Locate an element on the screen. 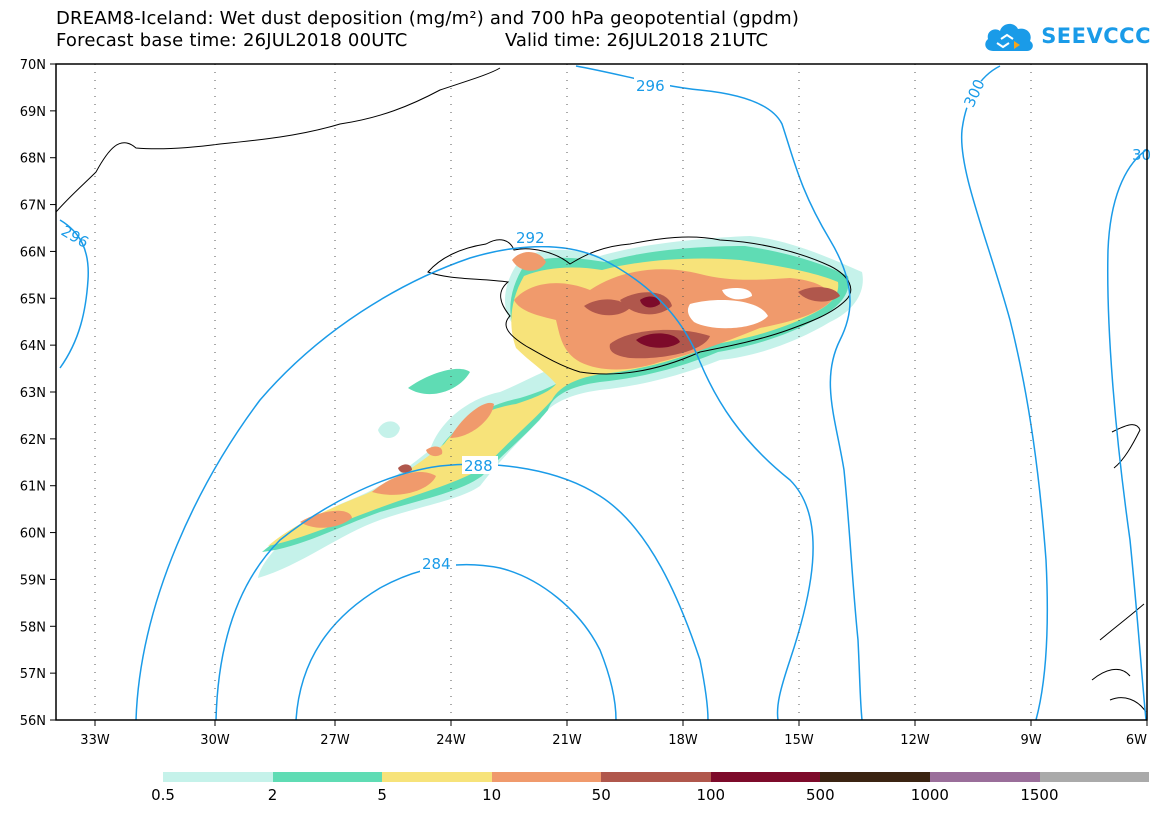  longitude-axis: 33W 30W 27W 24W 21W 18W 15W 12W 9W 6W is located at coordinates (614, 734).